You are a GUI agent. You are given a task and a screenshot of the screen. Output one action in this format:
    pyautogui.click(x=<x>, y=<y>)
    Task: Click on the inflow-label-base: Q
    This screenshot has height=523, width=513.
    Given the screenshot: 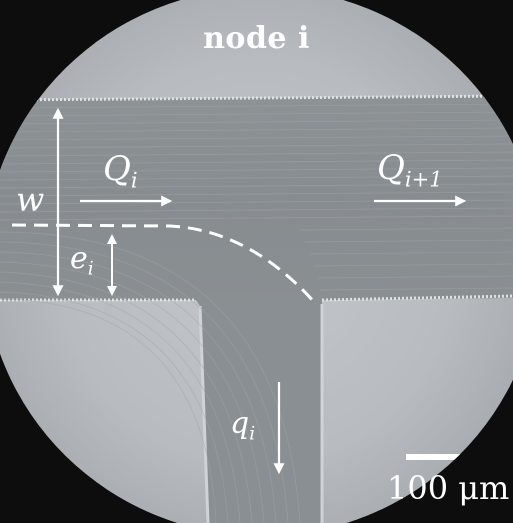 What is the action you would take?
    pyautogui.click(x=117, y=169)
    